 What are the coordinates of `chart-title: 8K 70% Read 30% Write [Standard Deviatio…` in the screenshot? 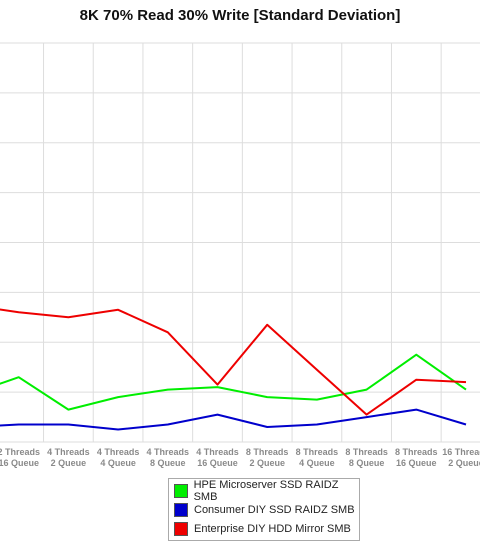 It's located at (240, 15).